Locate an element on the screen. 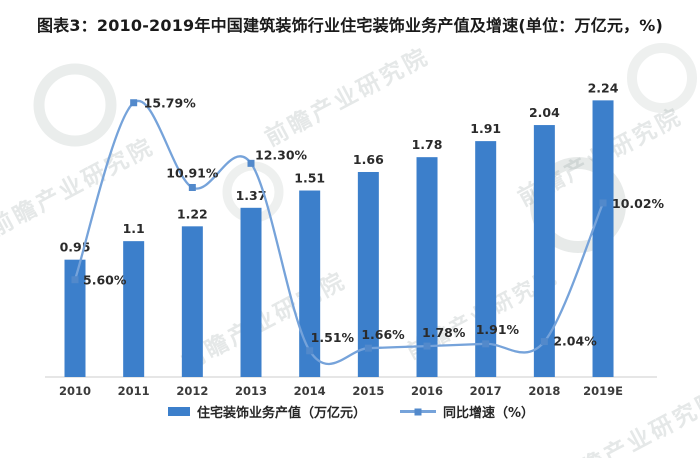 This screenshot has width=700, height=458. legend-item-growth-rate: 同比增速（%） is located at coordinates (467, 411).